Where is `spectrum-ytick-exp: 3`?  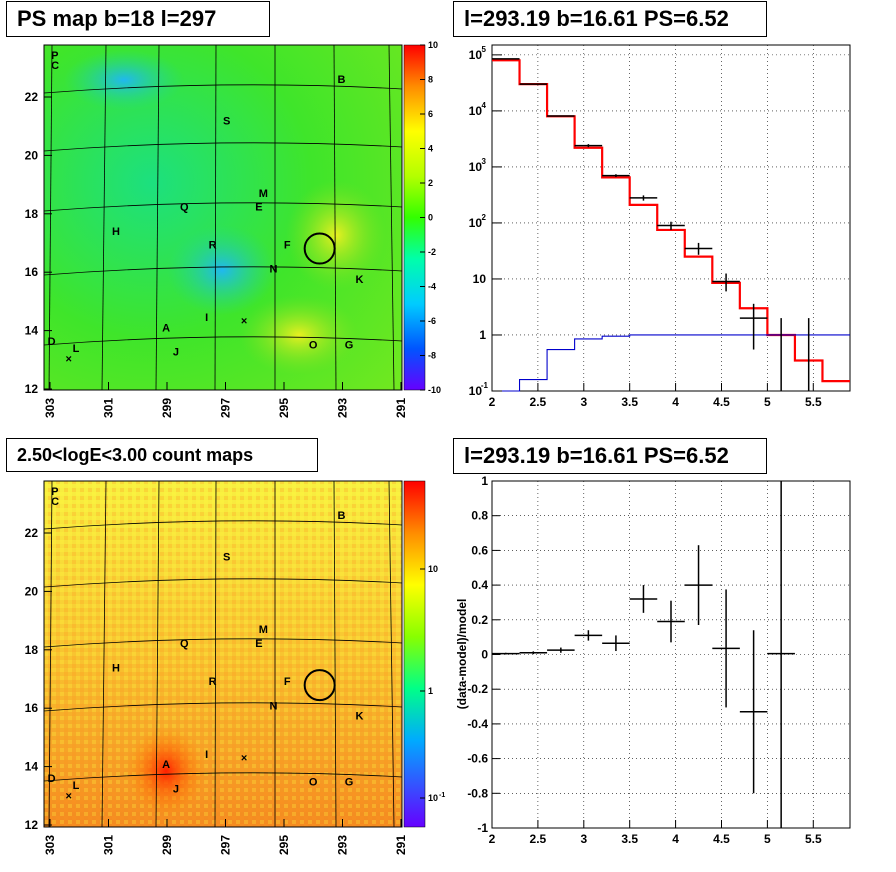
spectrum-ytick-exp: 3 is located at coordinates (484, 161).